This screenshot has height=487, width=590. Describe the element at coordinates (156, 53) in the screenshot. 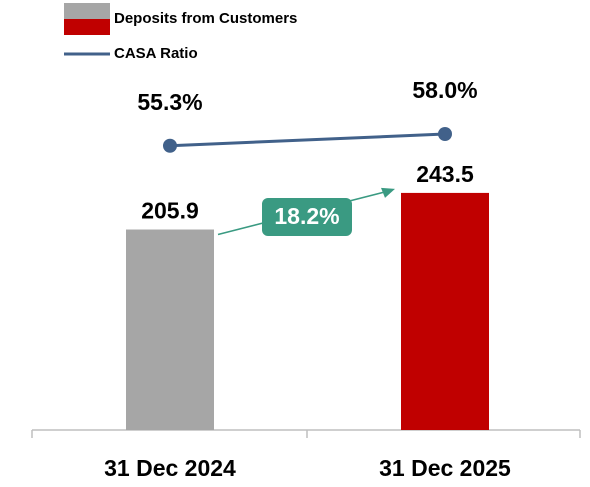

I see `legend-label: CASA Ratio` at that location.